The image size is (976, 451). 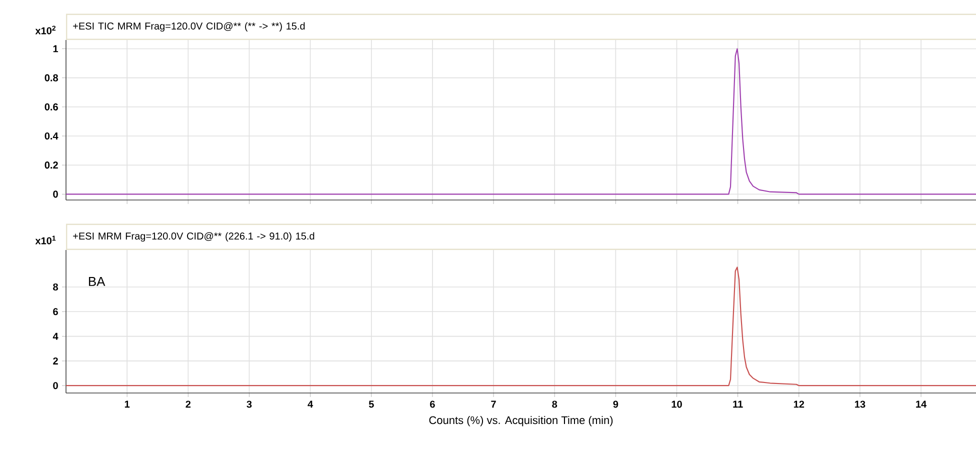 I want to click on y-tick-label: 6, so click(x=55, y=312).